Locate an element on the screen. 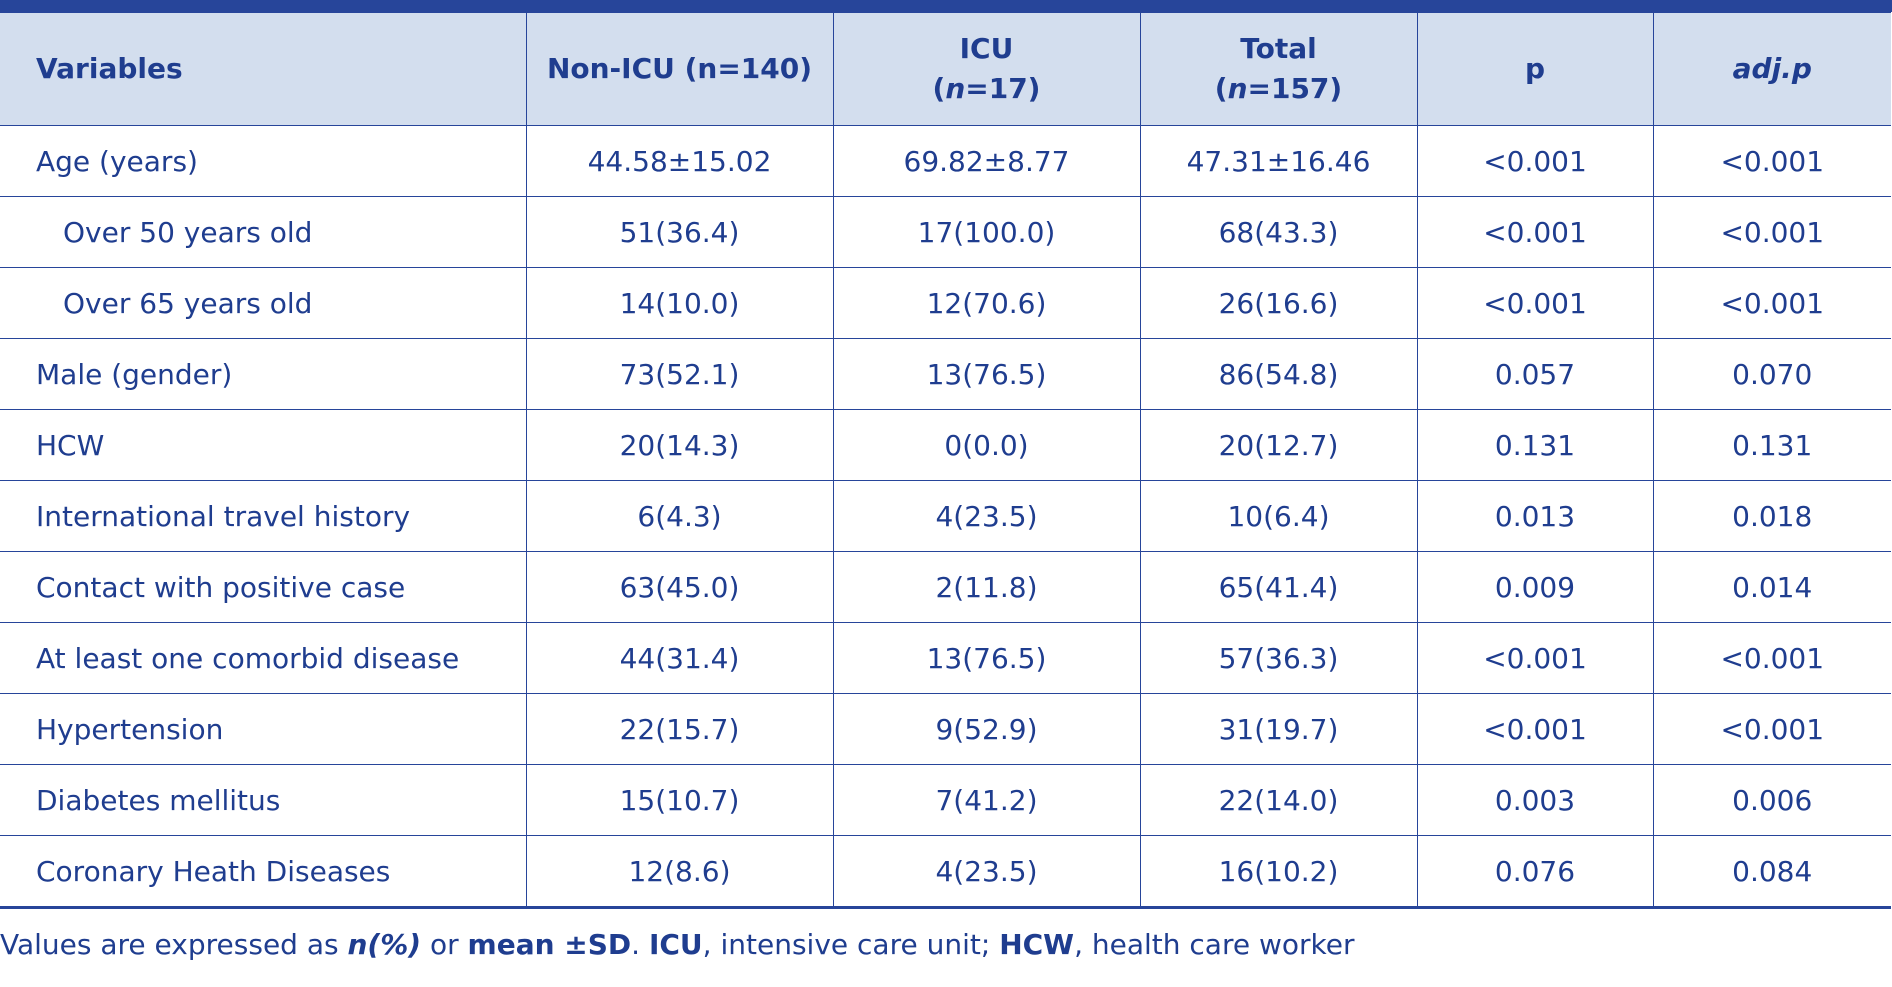 The height and width of the screenshot is (987, 1892). cell-non-icu: 6(4.3) is located at coordinates (679, 516).